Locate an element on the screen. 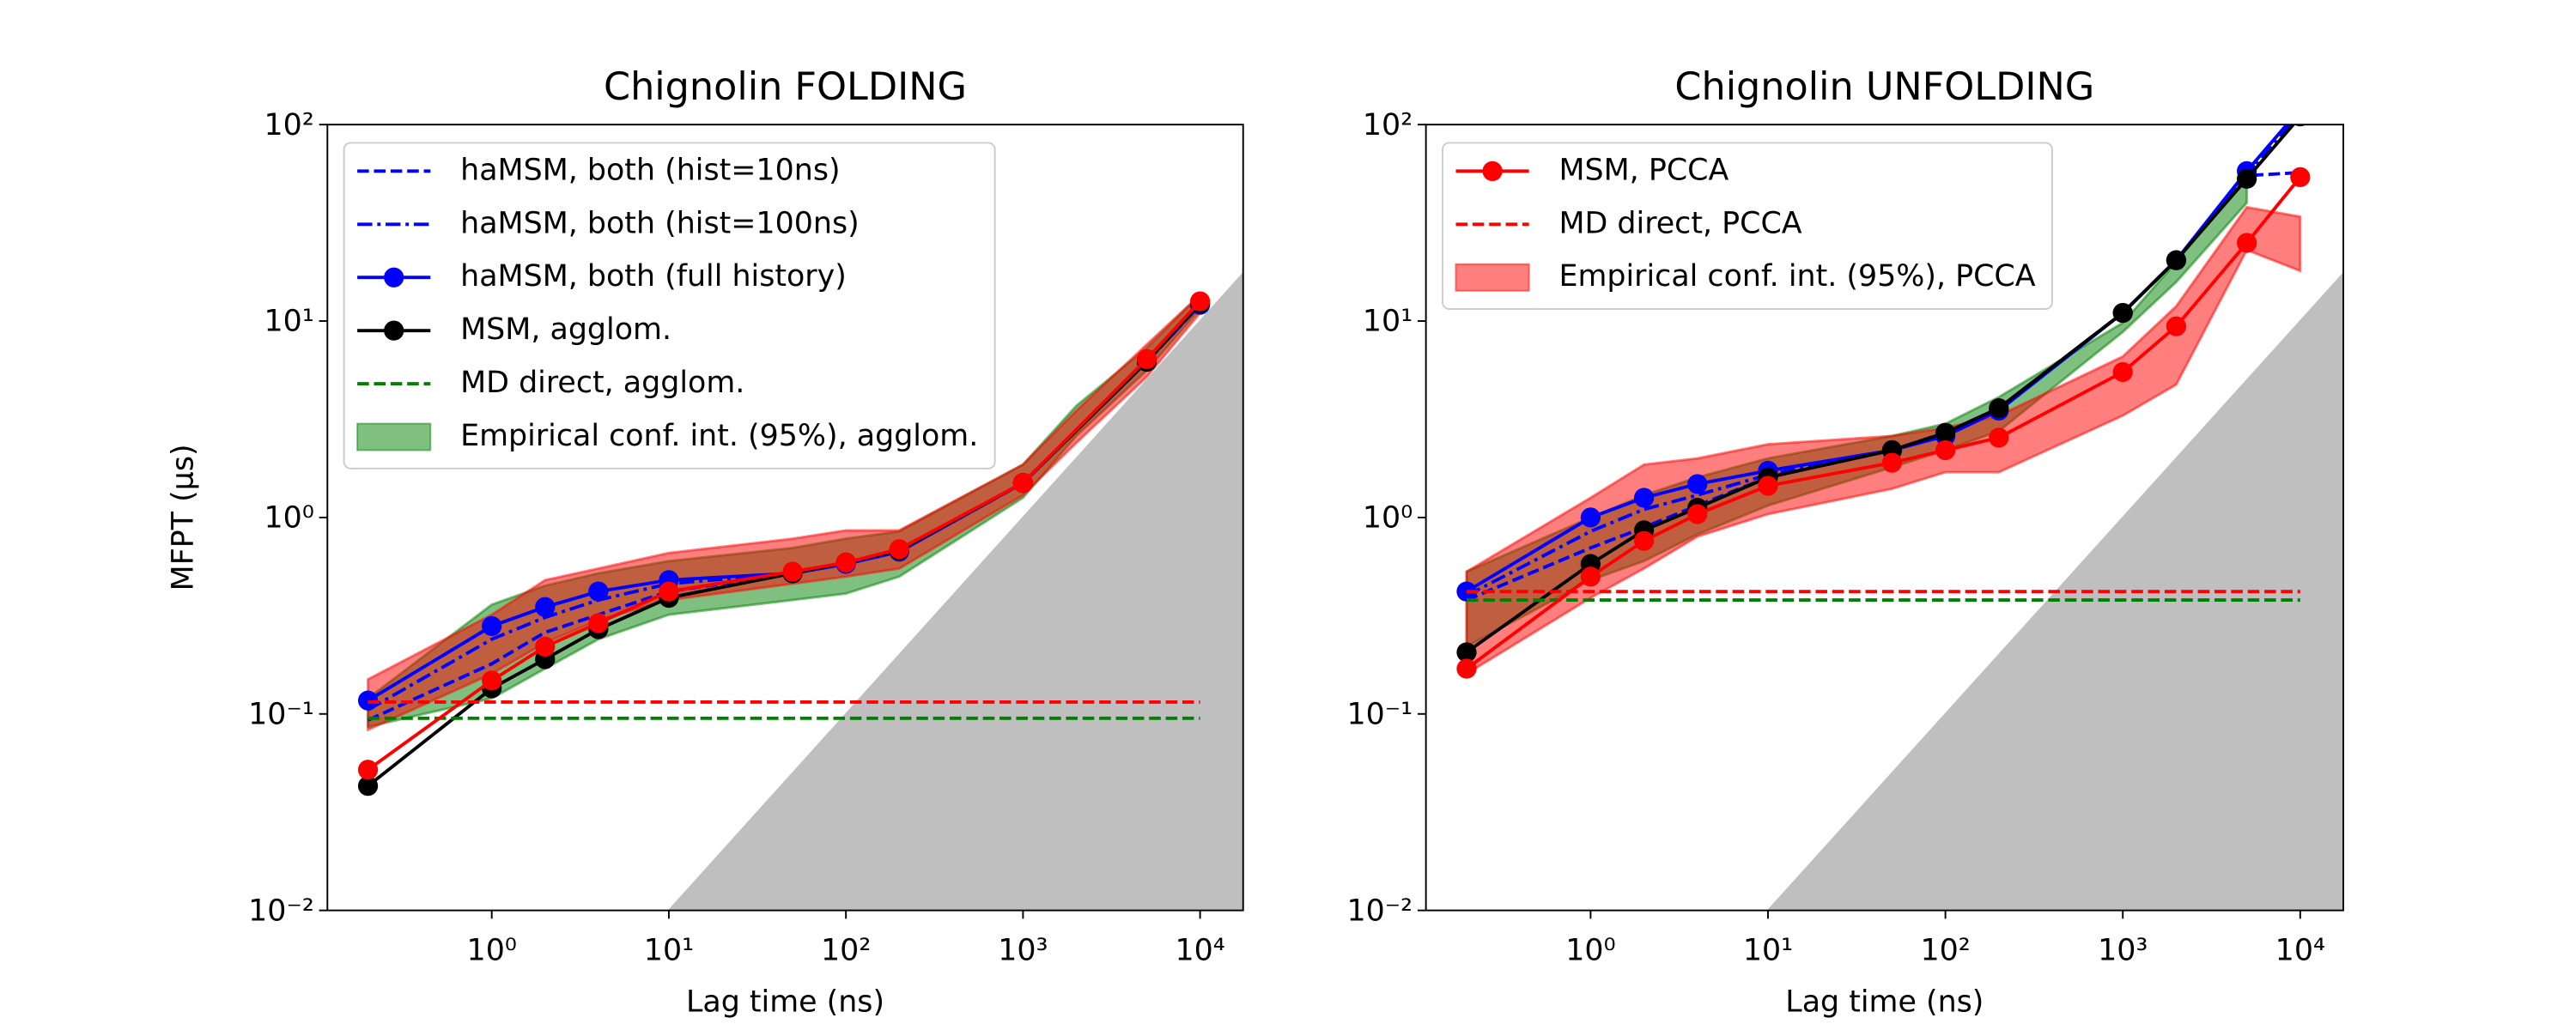 This screenshot has width=2576, height=1030. legend-label: MSM, agglom. is located at coordinates (565, 329).